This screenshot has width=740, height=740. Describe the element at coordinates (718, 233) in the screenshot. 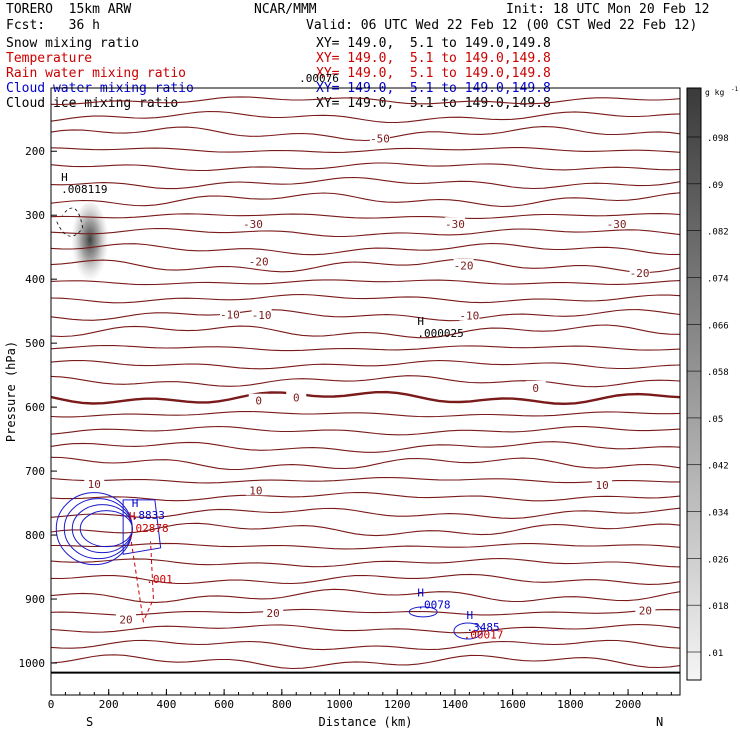

I see `colorbar-tick-label: .082` at that location.